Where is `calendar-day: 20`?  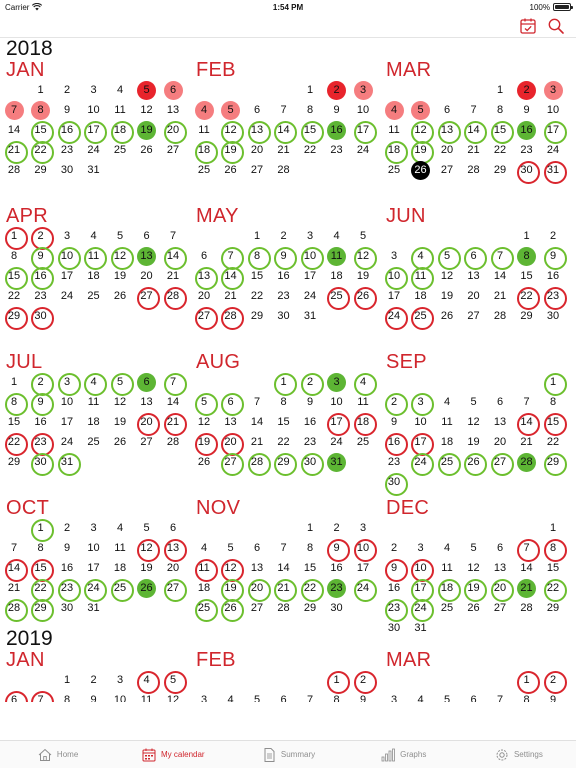
calendar-day: 20 is located at coordinates (204, 296).